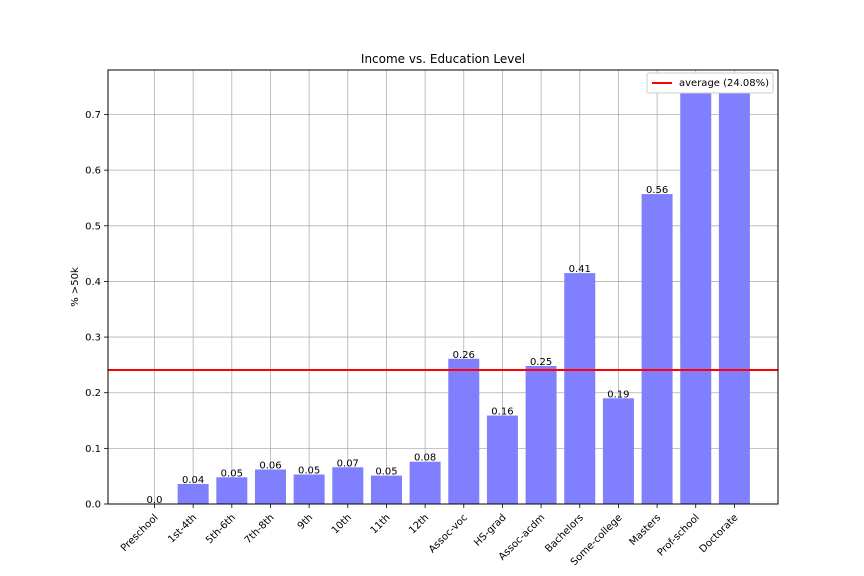 This screenshot has height=576, width=864. Describe the element at coordinates (309, 489) in the screenshot. I see `bar-9th` at that location.